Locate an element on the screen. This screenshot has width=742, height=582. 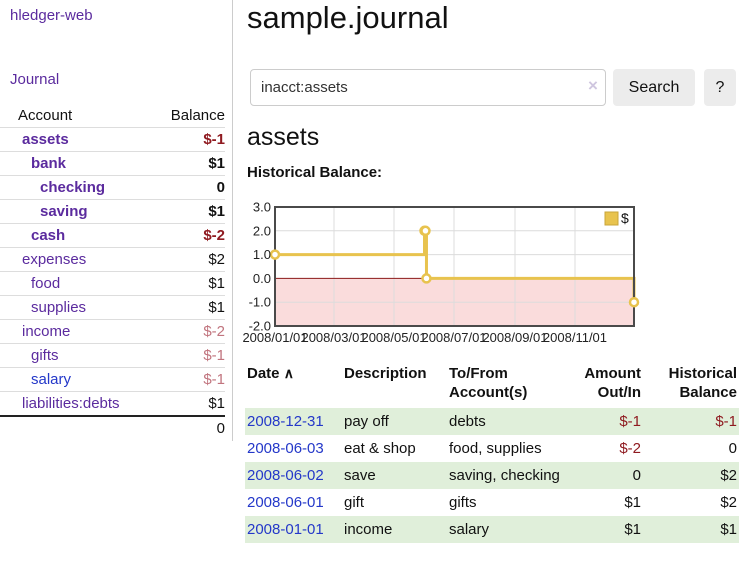
account-balance: $2 is located at coordinates (189, 259).